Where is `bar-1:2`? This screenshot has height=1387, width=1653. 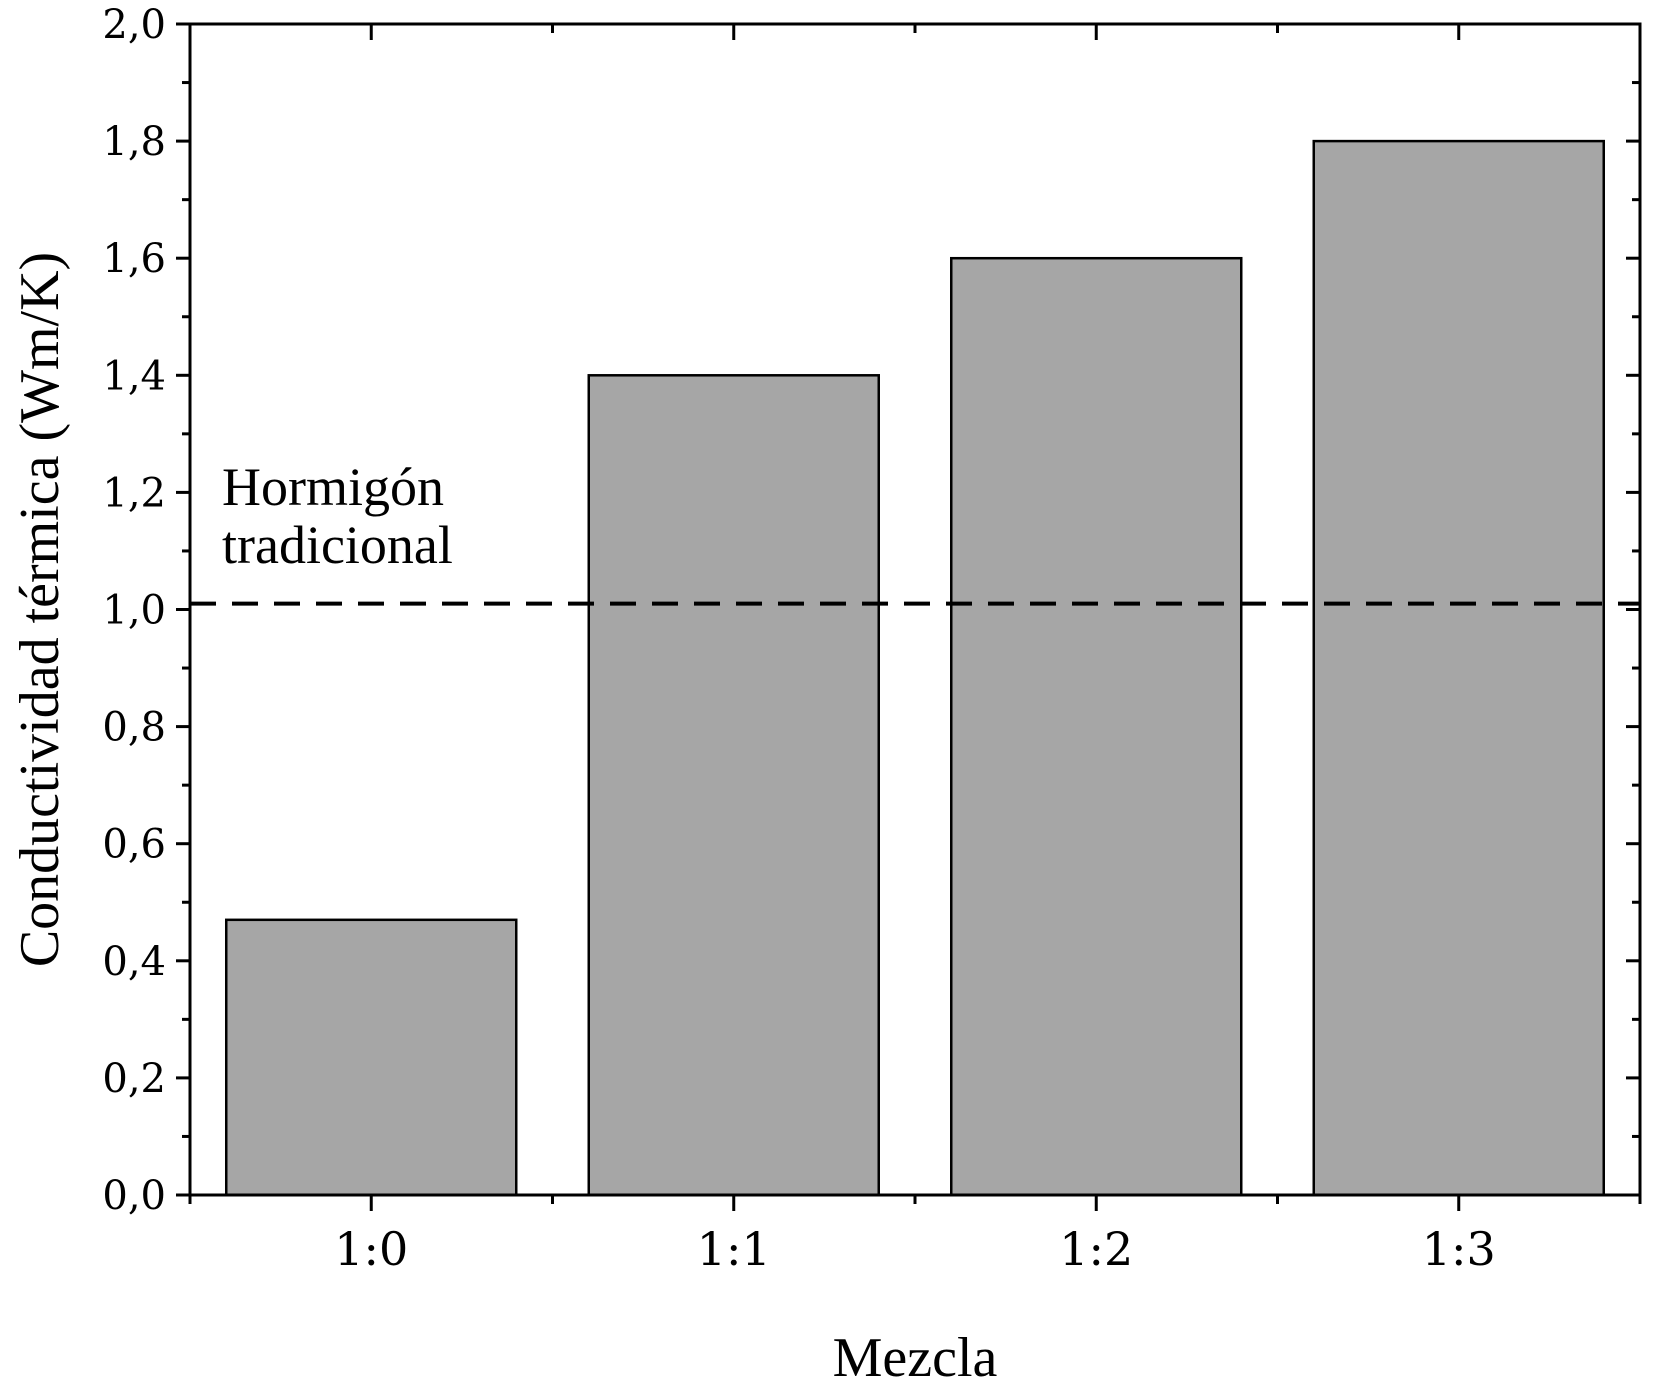 bar-1:2 is located at coordinates (1096, 726).